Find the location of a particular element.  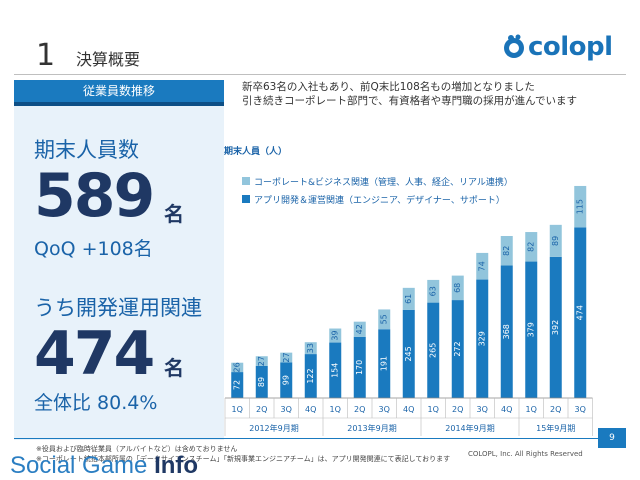

colopl-logo: colopl is located at coordinates (562, 48).